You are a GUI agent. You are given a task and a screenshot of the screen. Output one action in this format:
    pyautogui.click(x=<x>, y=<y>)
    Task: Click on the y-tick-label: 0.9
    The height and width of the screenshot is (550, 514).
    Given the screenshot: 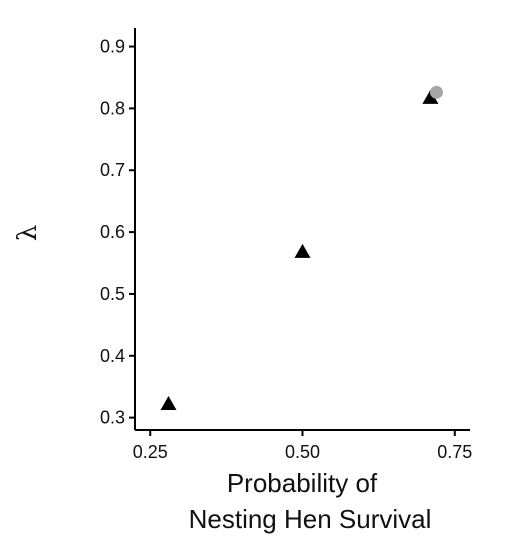 What is the action you would take?
    pyautogui.click(x=112, y=47)
    